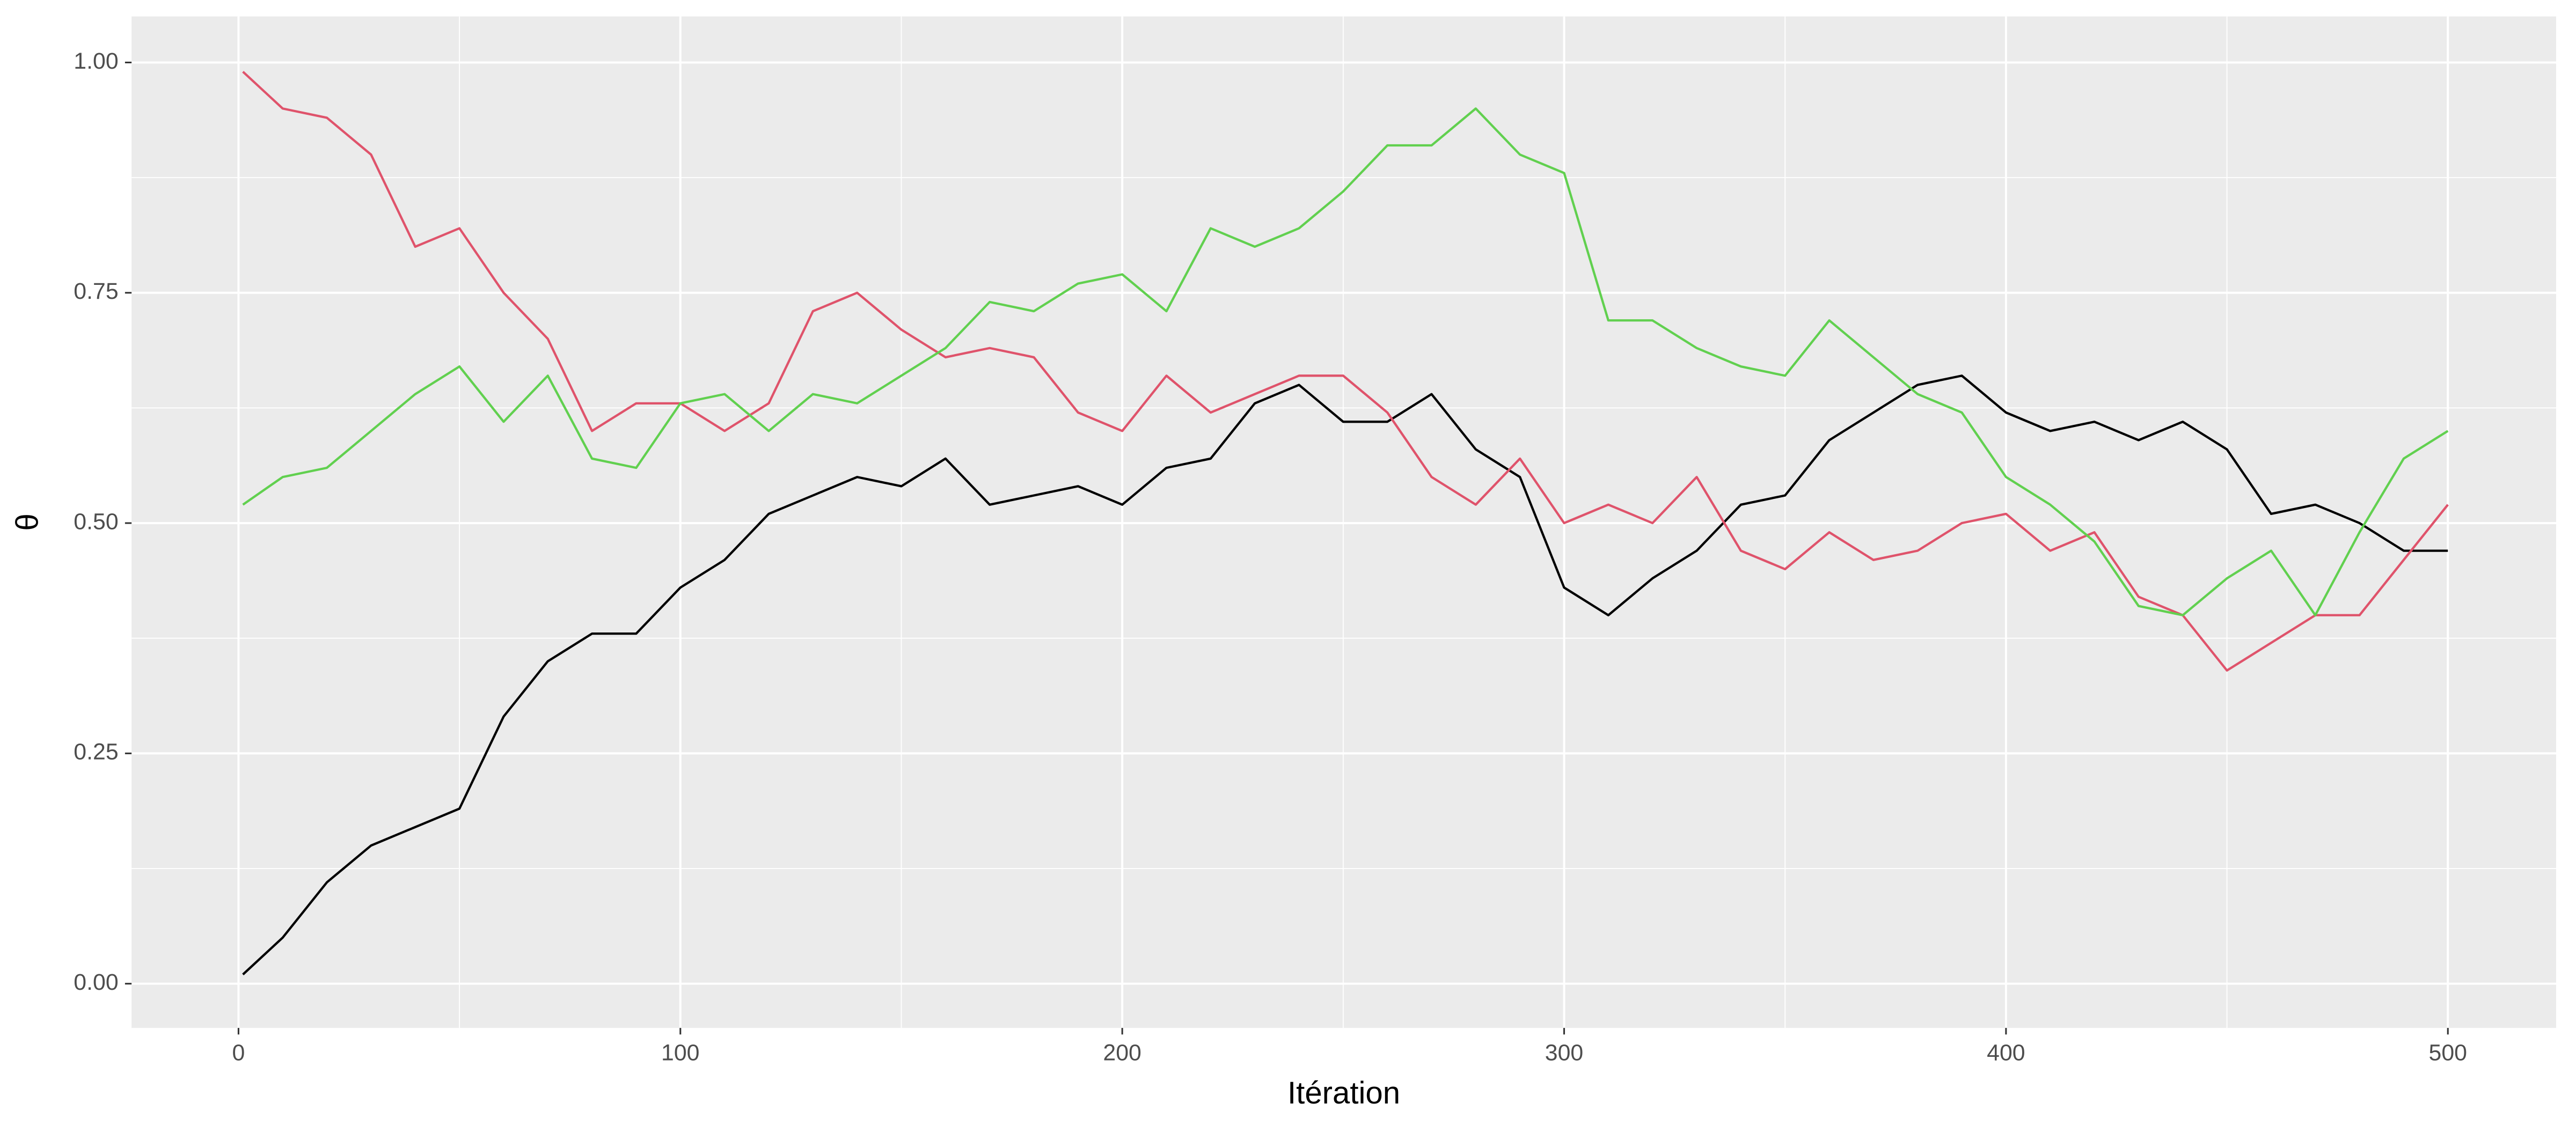  I want to click on y-tick-label: 0.75, so click(96, 291).